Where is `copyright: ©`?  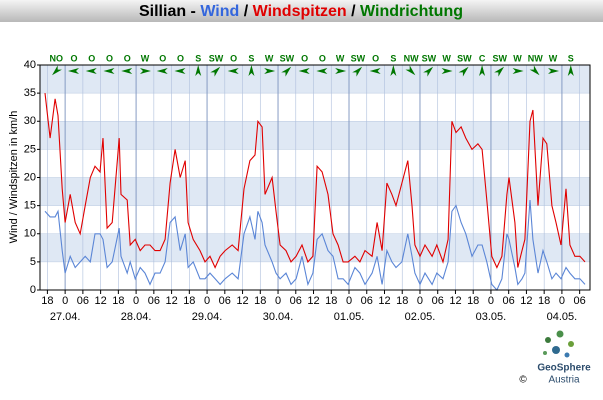 copyright: © is located at coordinates (523, 380).